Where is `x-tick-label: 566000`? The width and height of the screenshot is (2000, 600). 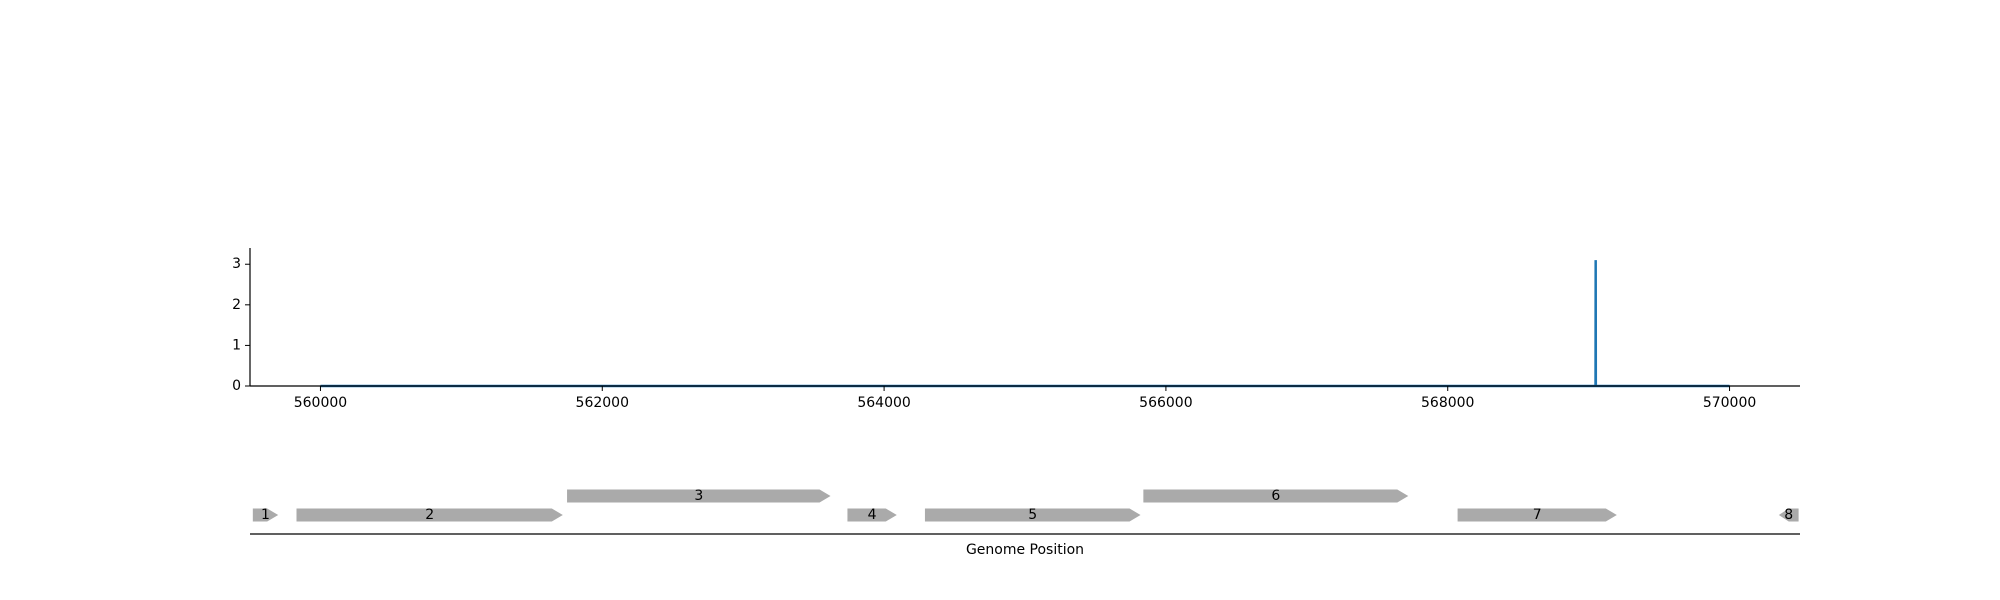
x-tick-label: 566000 is located at coordinates (1165, 403).